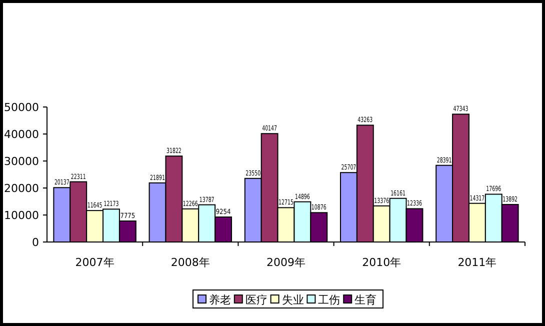  Describe the element at coordinates (382, 262) in the screenshot. I see `x-tick-label: 2010年` at that location.